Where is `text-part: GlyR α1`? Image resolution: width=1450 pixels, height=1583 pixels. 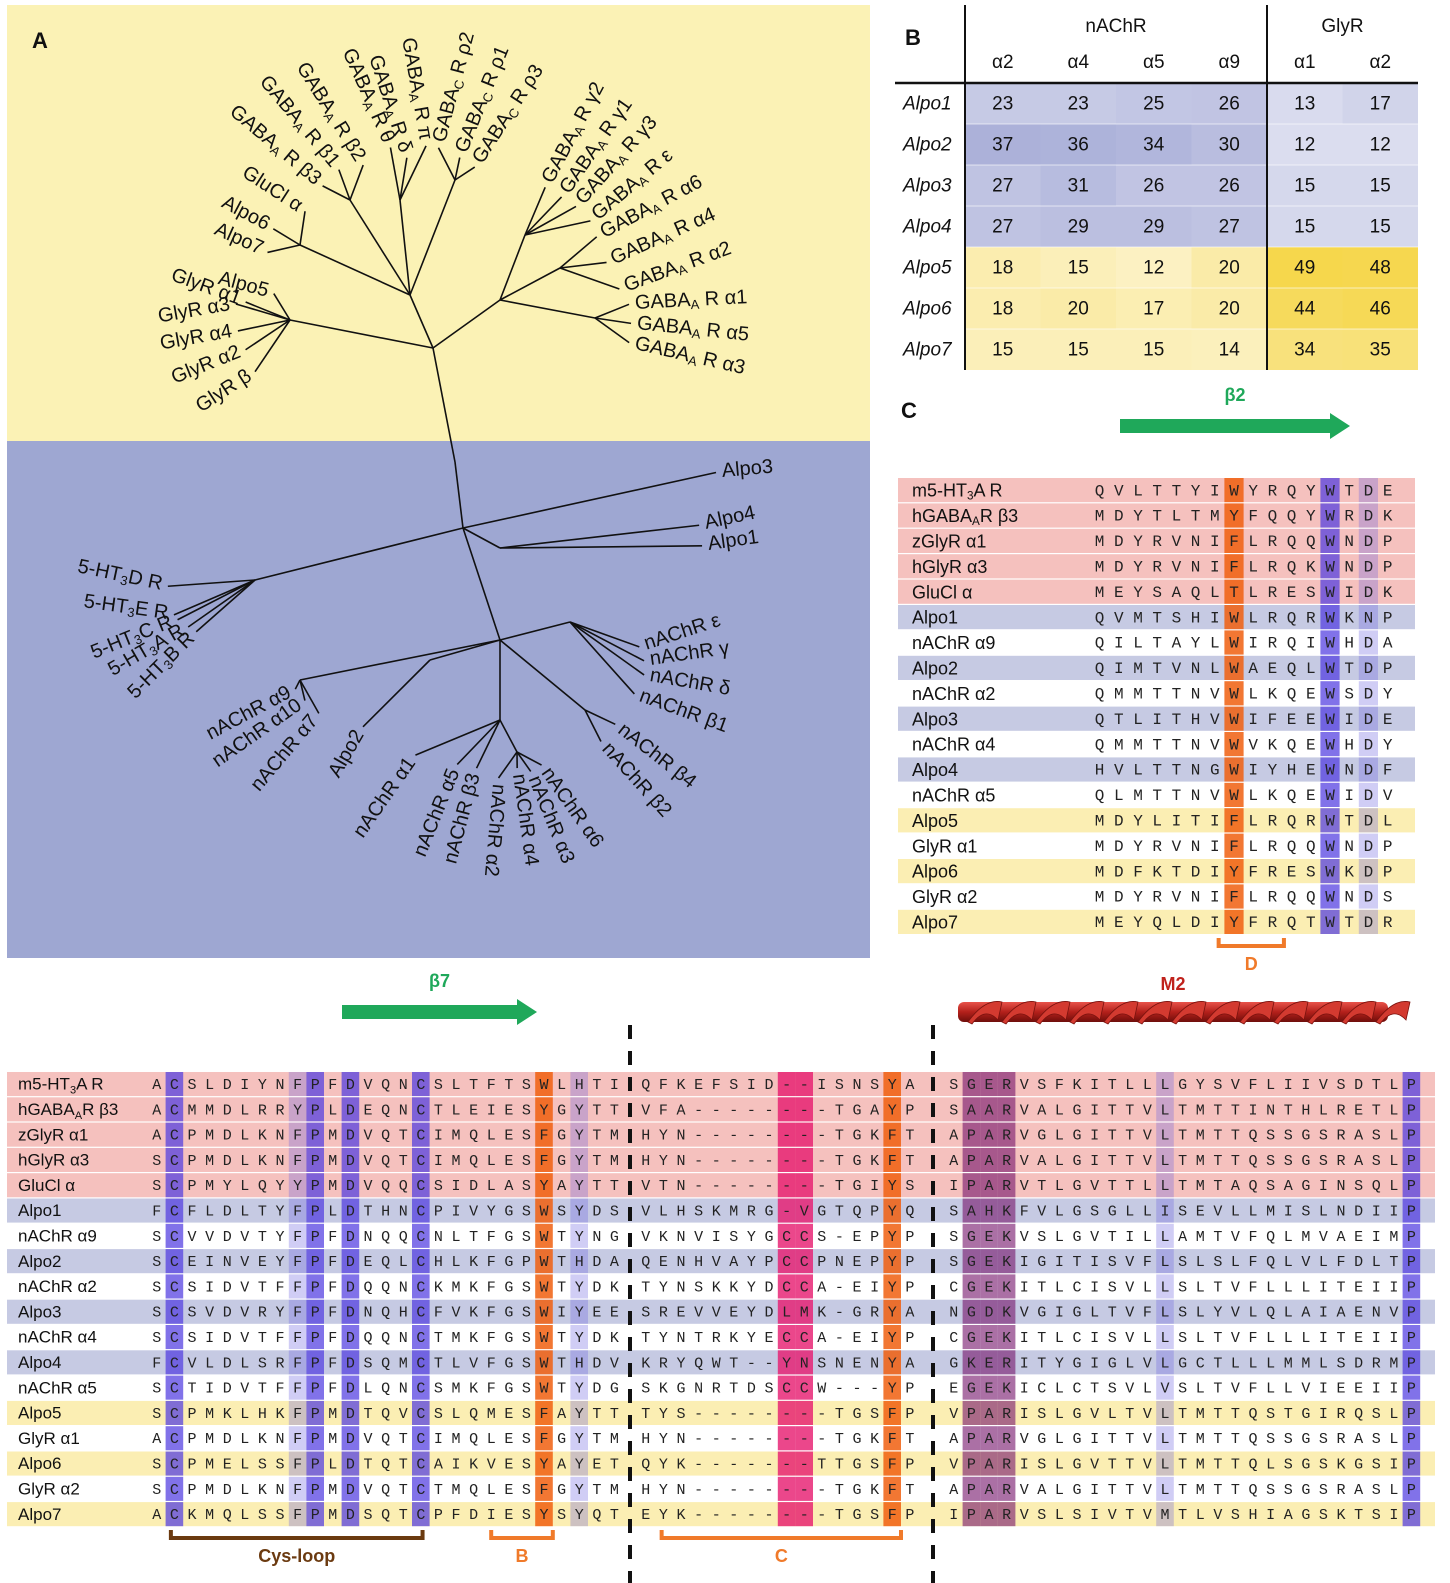
text-part: GlyR α1 is located at coordinates (944, 846).